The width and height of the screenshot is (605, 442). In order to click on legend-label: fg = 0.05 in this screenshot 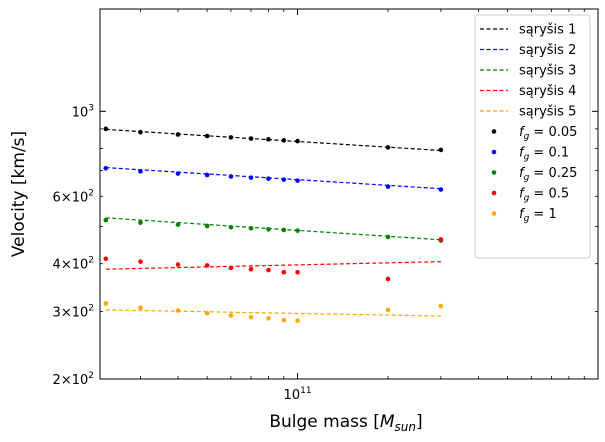, I will do `click(548, 133)`.